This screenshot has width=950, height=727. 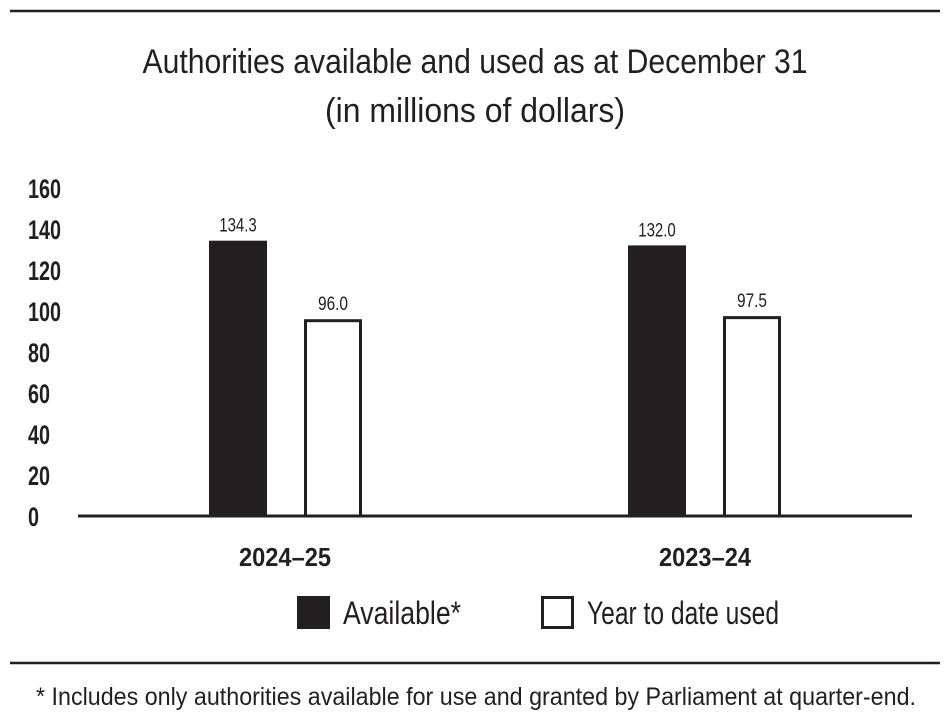 What do you see at coordinates (39, 394) in the screenshot?
I see `y-tick-label: 60` at bounding box center [39, 394].